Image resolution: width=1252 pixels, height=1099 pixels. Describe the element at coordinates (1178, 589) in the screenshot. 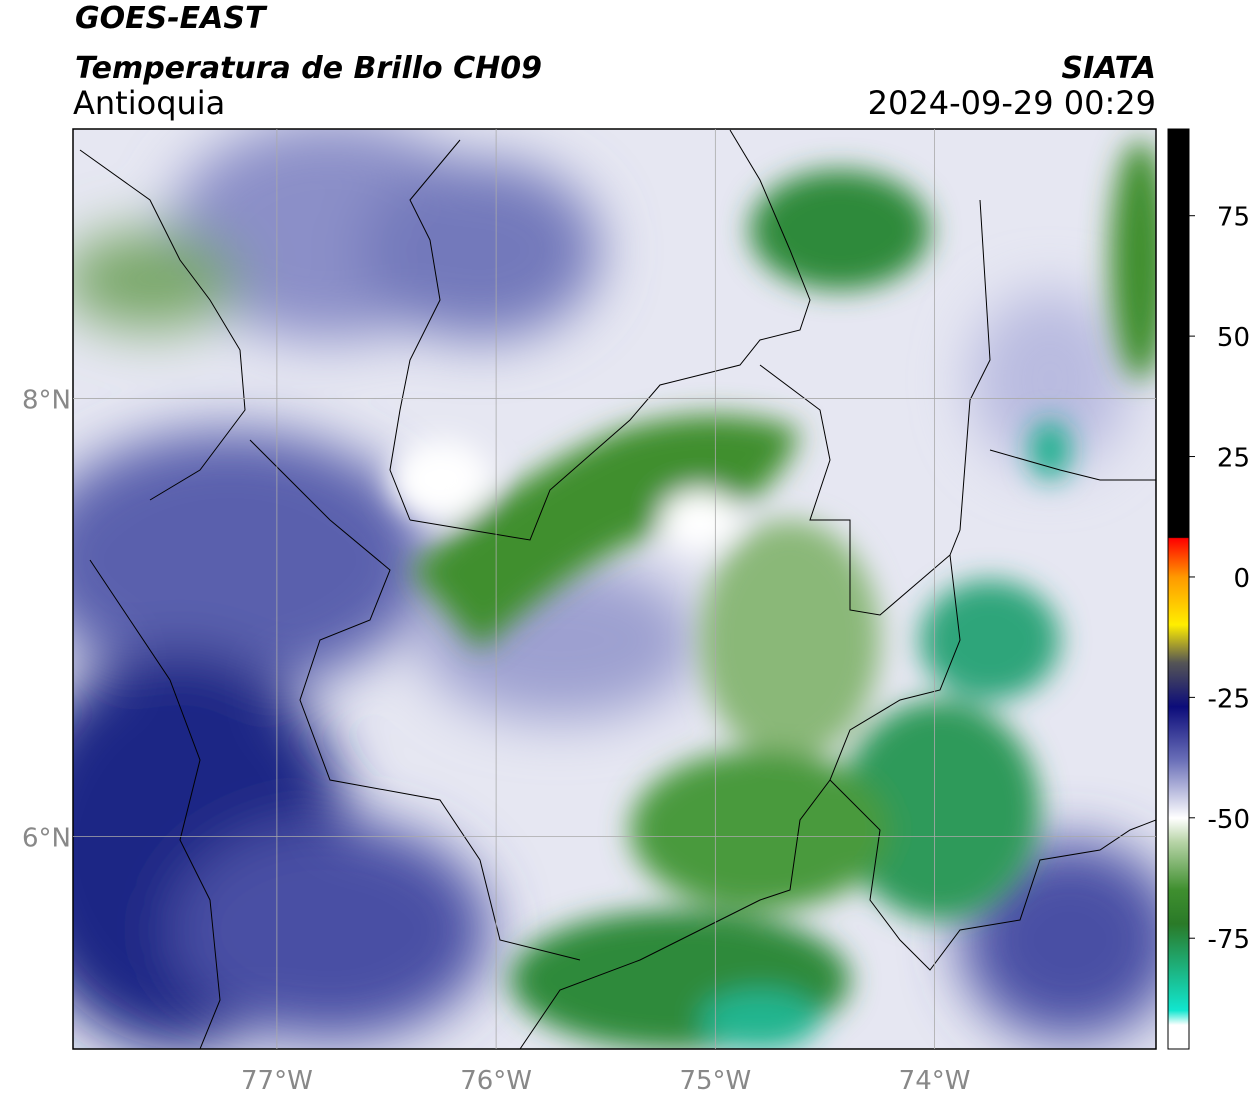

I see `colorbar` at that location.